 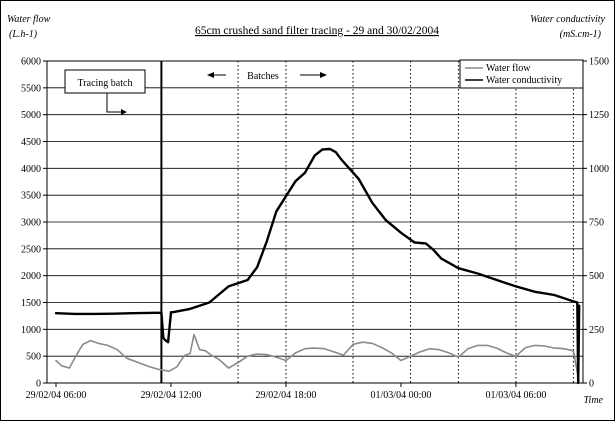 I want to click on y-left-tick-label: 4500, so click(x=31, y=142).